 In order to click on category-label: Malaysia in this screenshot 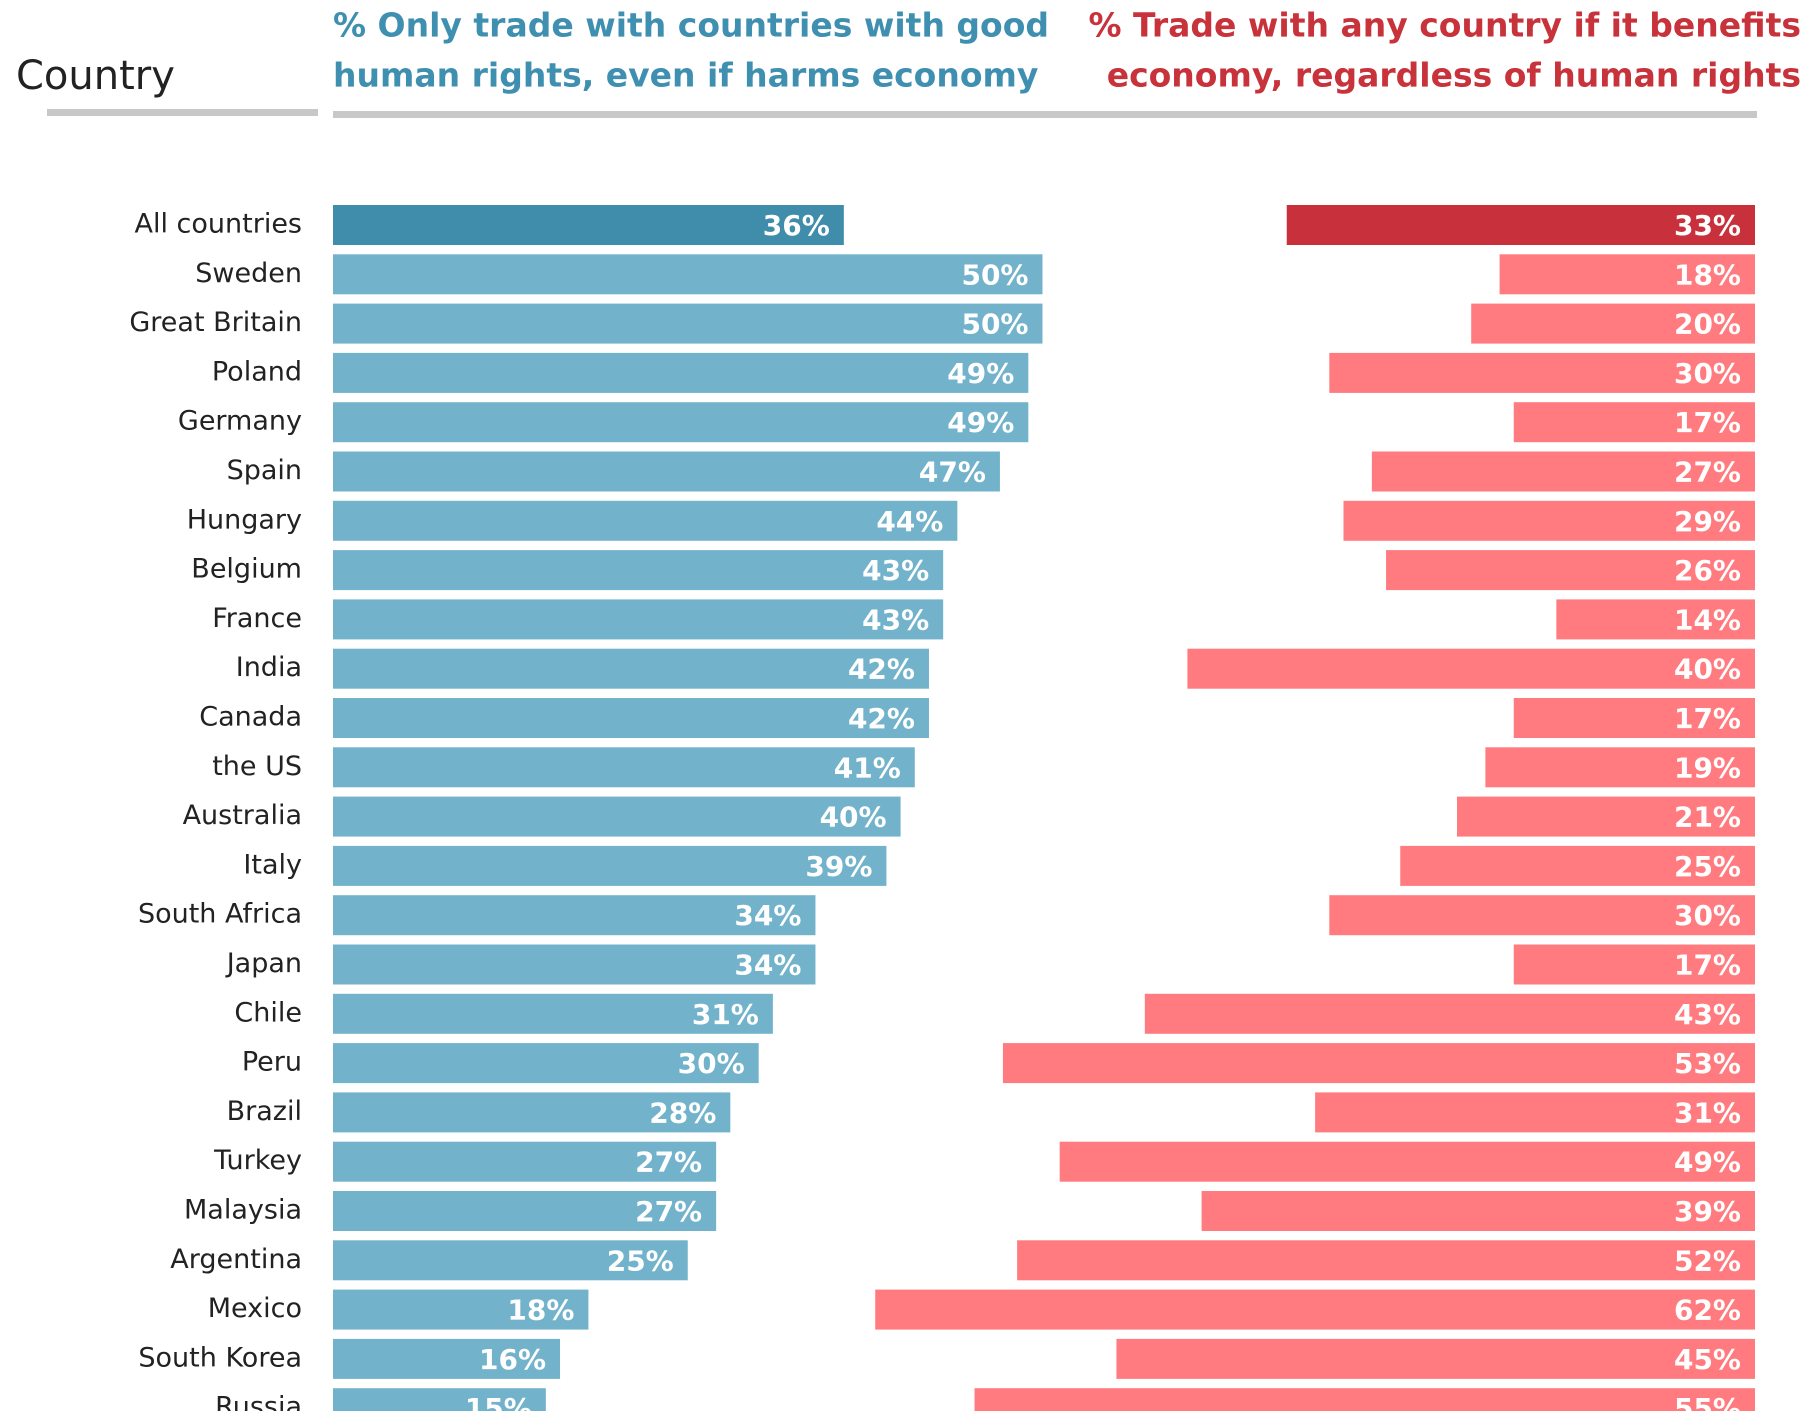, I will do `click(243, 1210)`.